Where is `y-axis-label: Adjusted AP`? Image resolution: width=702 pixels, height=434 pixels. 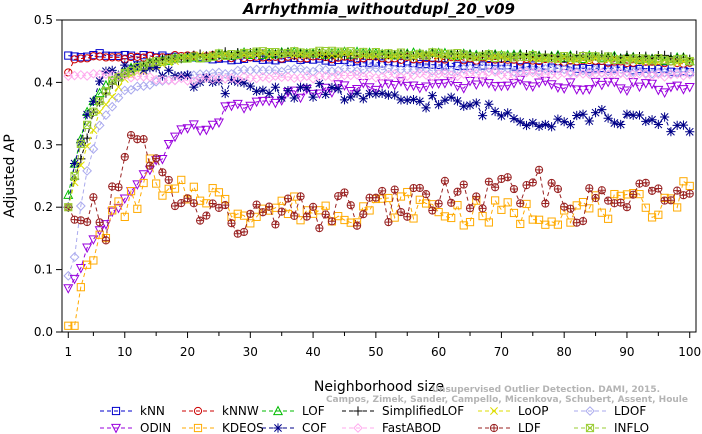
y-axis-label: Adjusted AP is located at coordinates (10, 176).